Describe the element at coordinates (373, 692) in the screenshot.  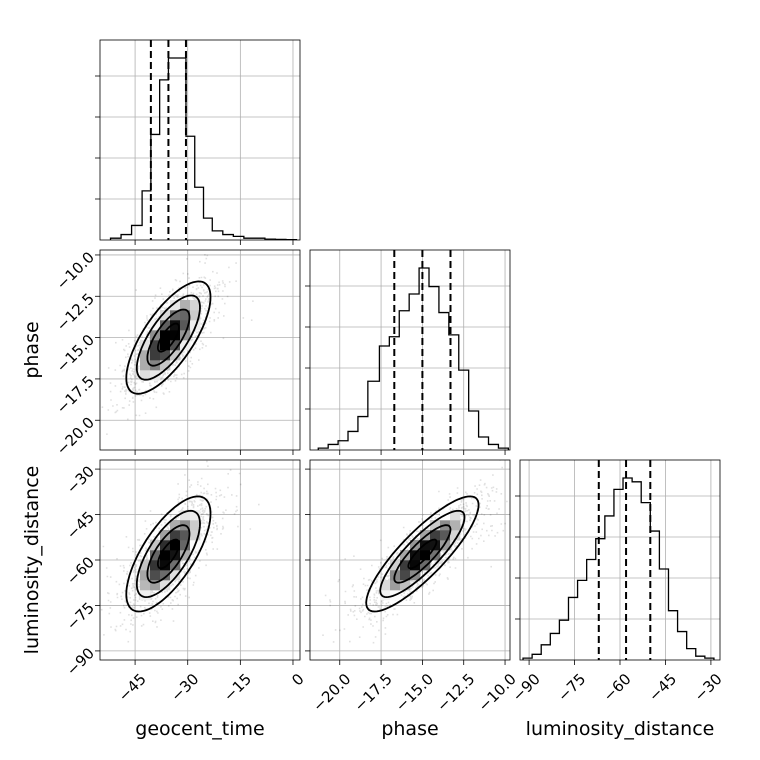
I see `x-tick-label: −17.5` at that location.